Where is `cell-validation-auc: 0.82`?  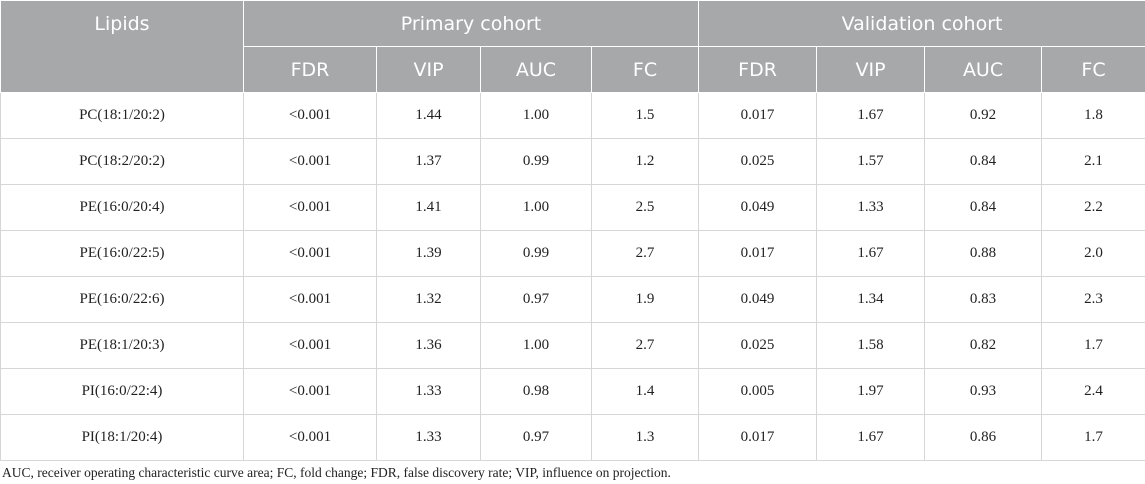 cell-validation-auc: 0.82 is located at coordinates (983, 345).